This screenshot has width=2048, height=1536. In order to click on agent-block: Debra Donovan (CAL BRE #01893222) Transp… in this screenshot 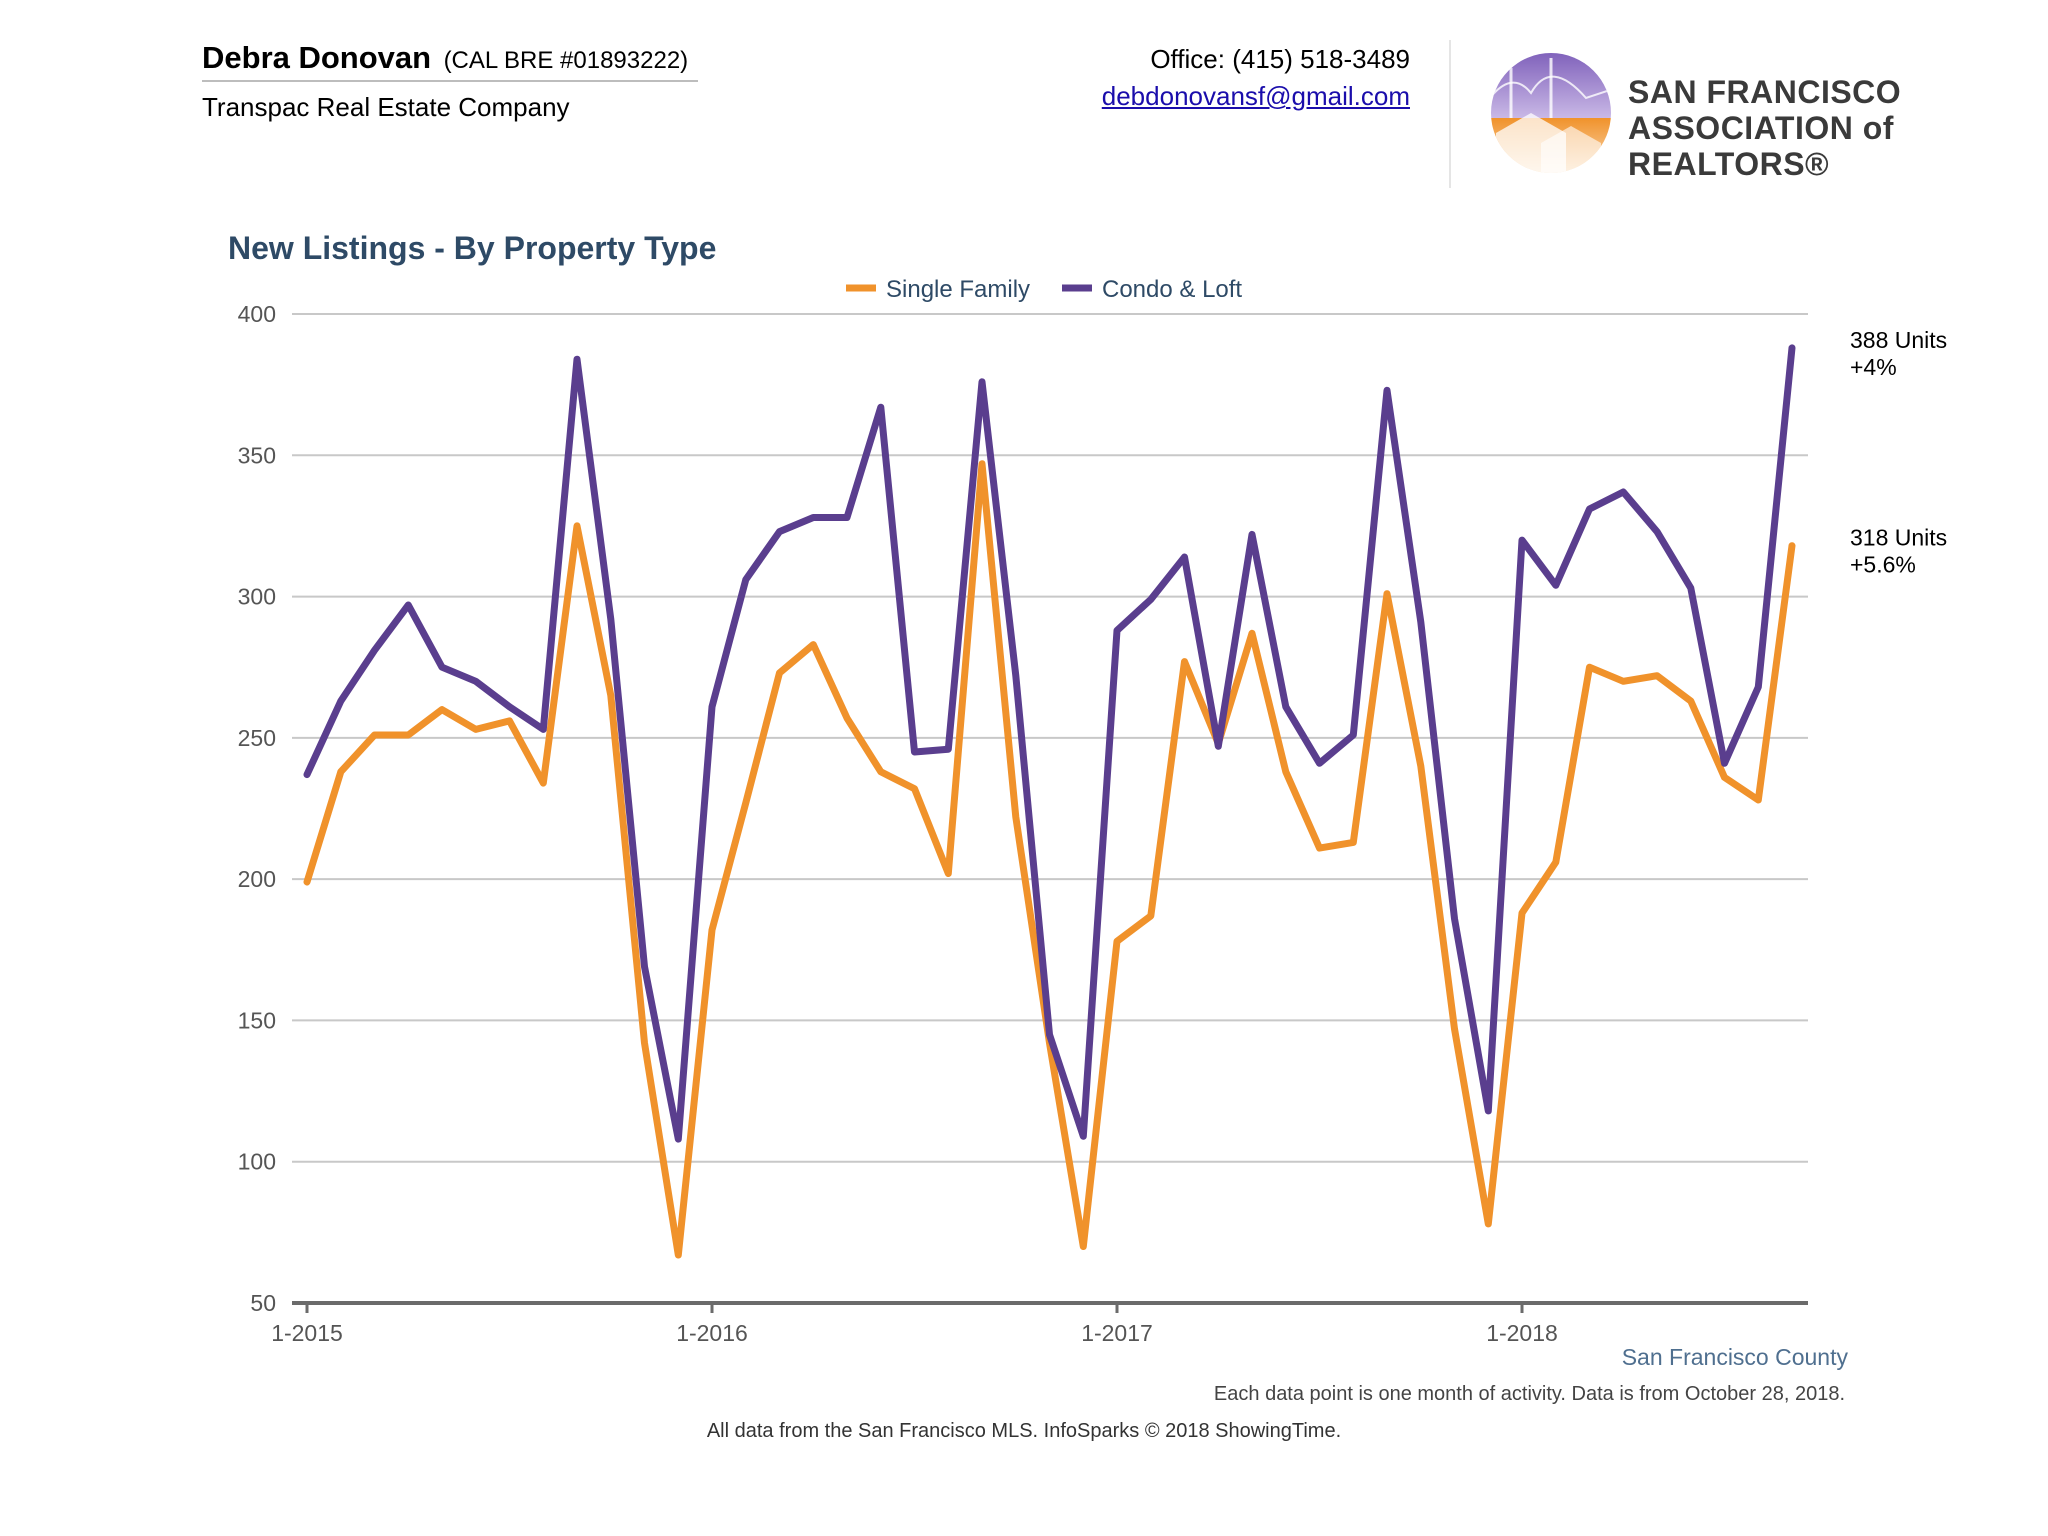, I will do `click(450, 81)`.